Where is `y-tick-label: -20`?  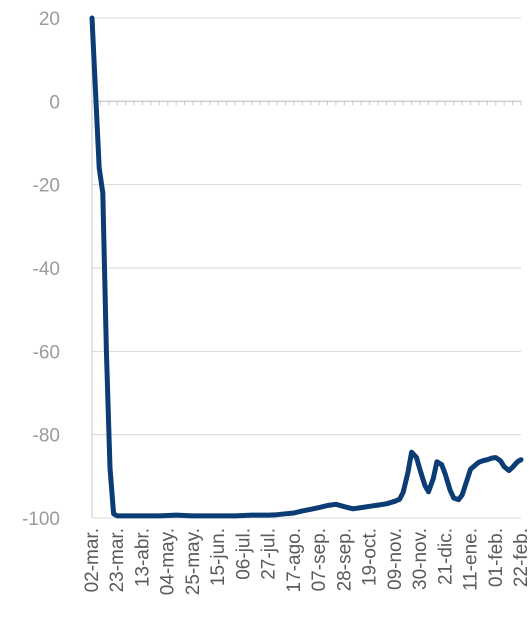
y-tick-label: -20 is located at coordinates (46, 186).